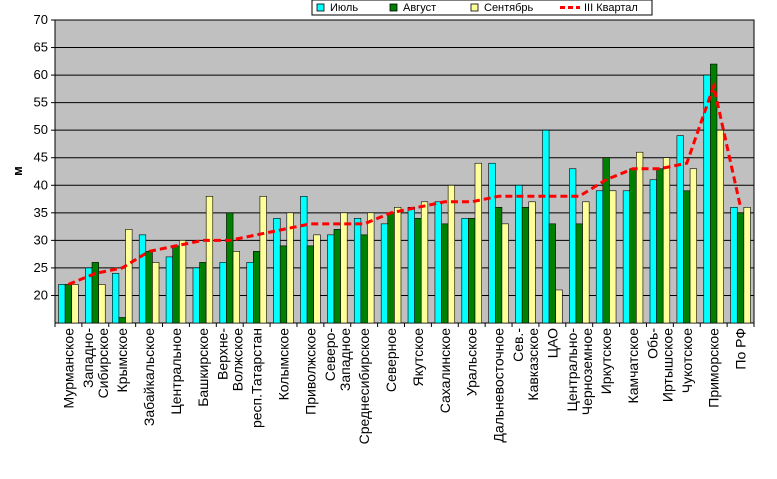 Image resolution: width=777 pixels, height=479 pixels. Describe the element at coordinates (237, 359) in the screenshot. I see `category-label: Волжское` at that location.